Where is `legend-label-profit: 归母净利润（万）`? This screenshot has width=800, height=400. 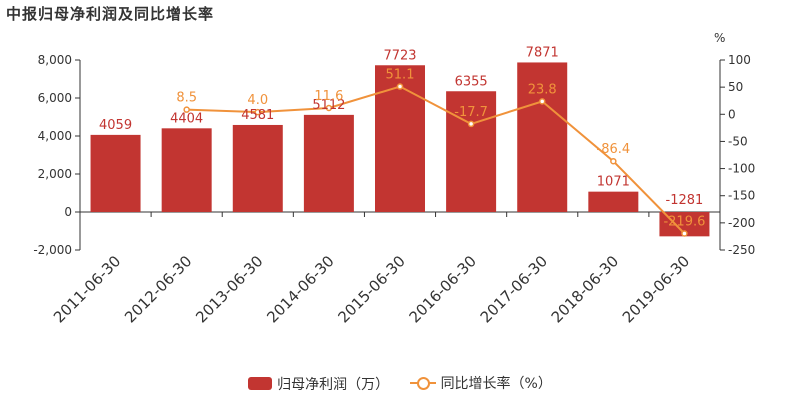
legend-label-profit: 归母净利润（万） is located at coordinates (333, 384).